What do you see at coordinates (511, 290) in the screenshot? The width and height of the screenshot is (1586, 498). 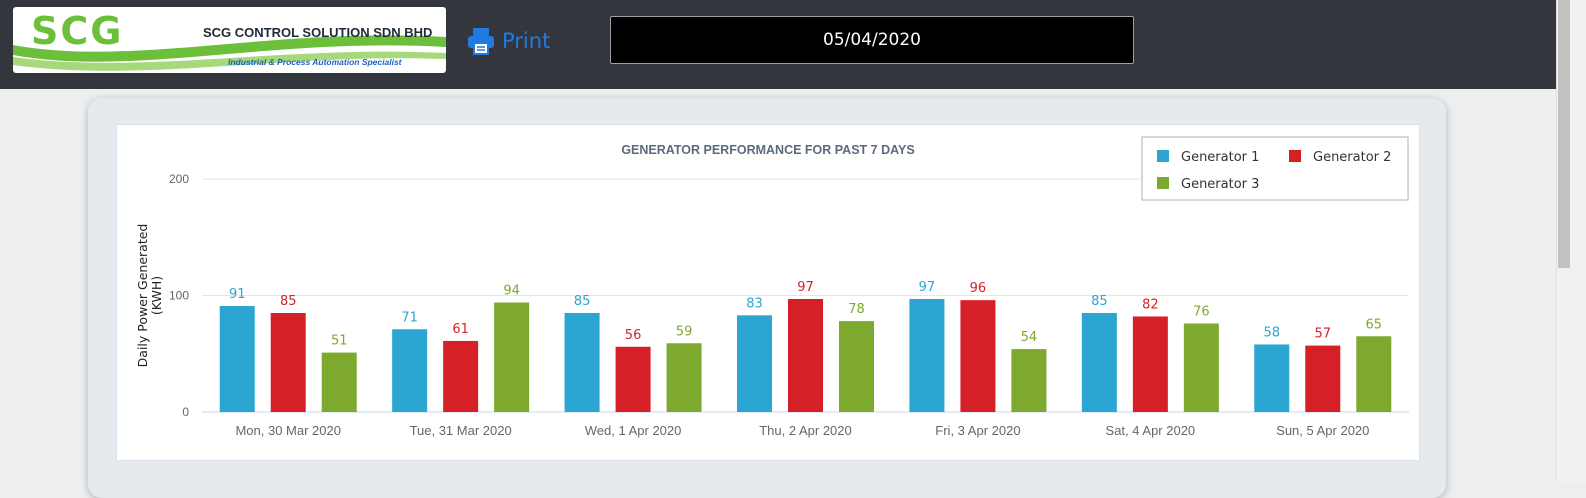 I see `data-label: 94` at bounding box center [511, 290].